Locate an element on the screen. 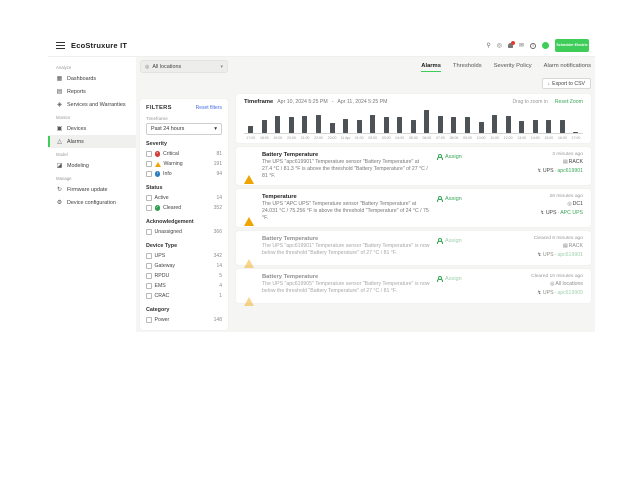  modeling-icon: ◪ is located at coordinates (59, 166).